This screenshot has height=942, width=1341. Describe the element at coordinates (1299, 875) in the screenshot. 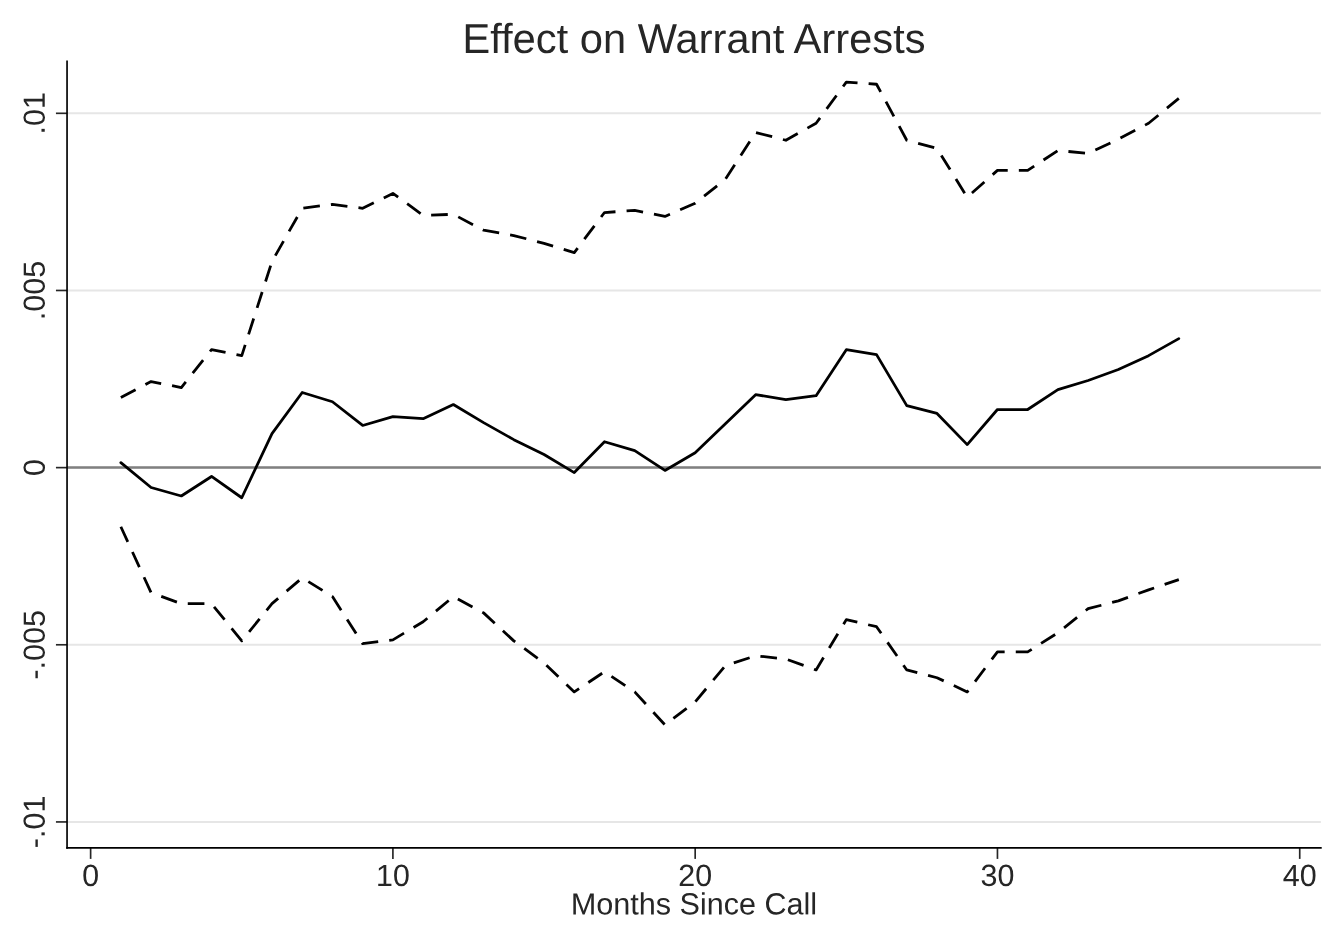

I see `x-tick-label: 40` at that location.